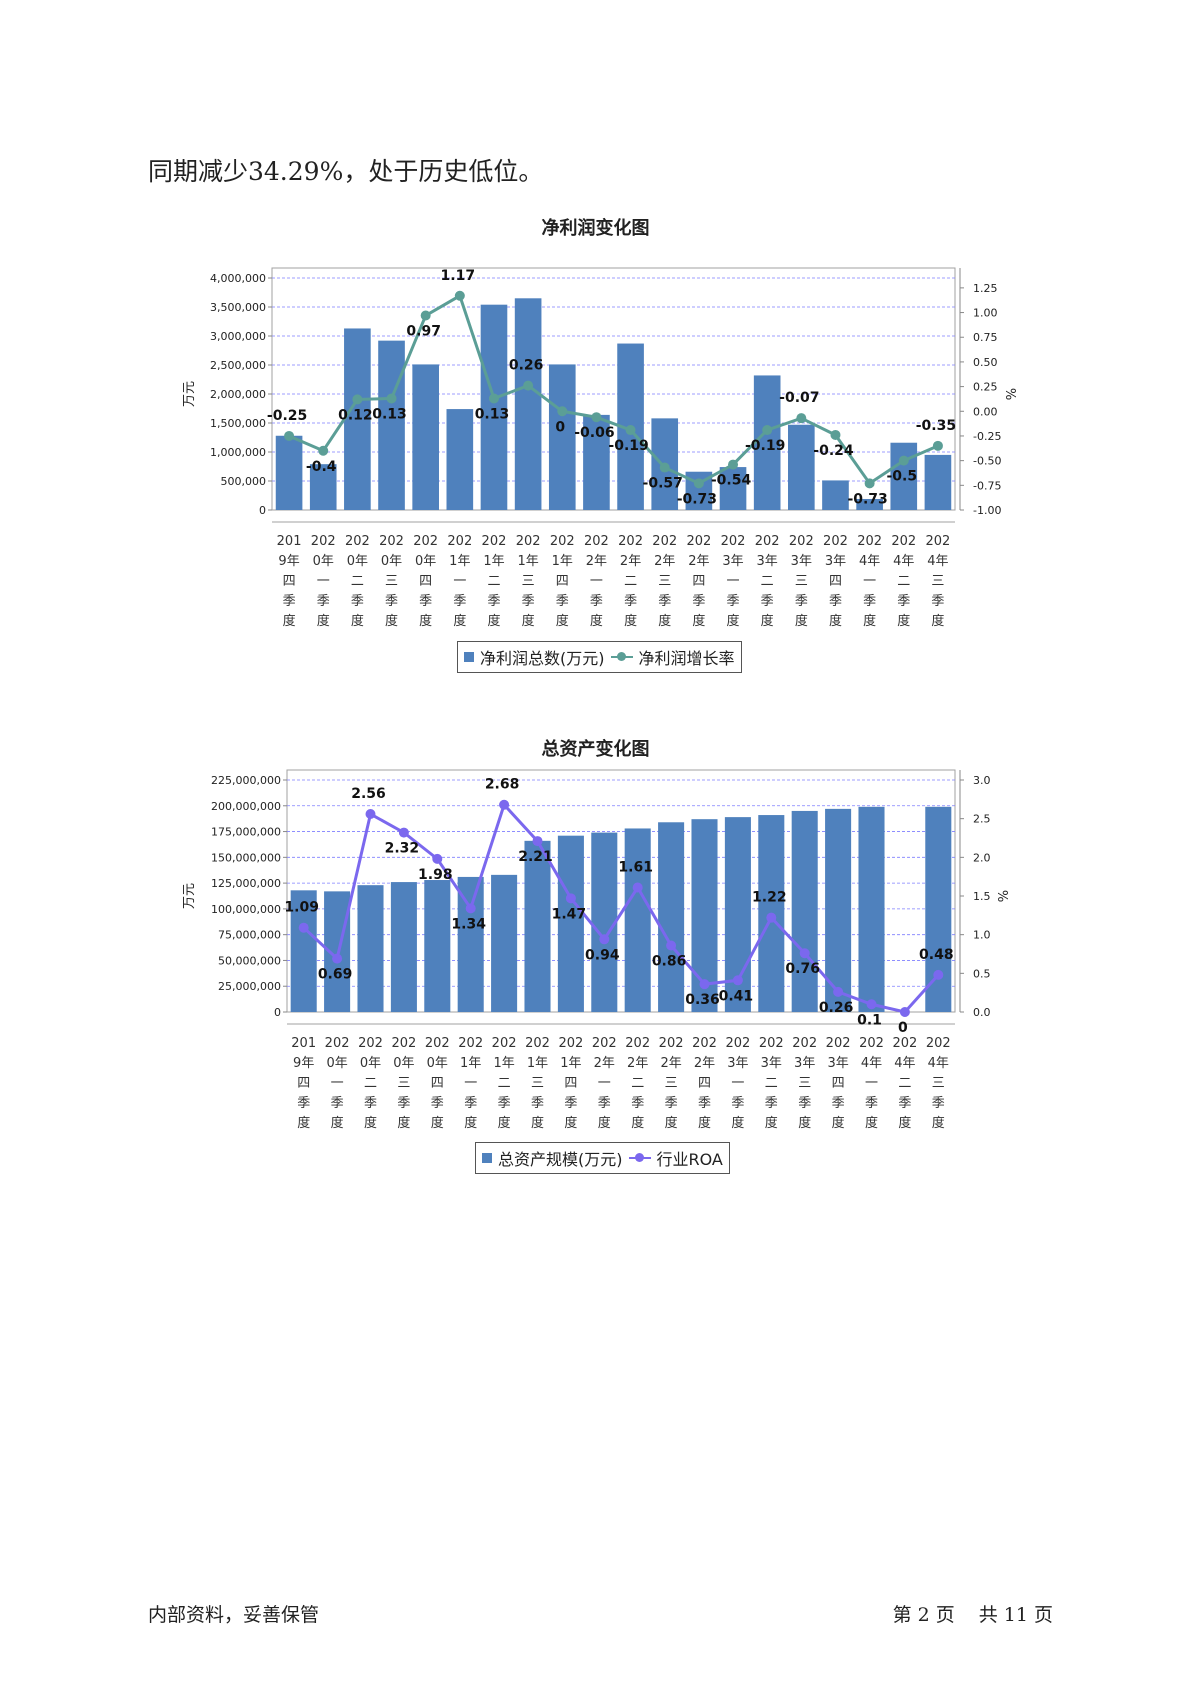 The height and width of the screenshot is (1684, 1191). Describe the element at coordinates (985, 411) in the screenshot. I see `right-axis-tick-label: 0.00` at that location.